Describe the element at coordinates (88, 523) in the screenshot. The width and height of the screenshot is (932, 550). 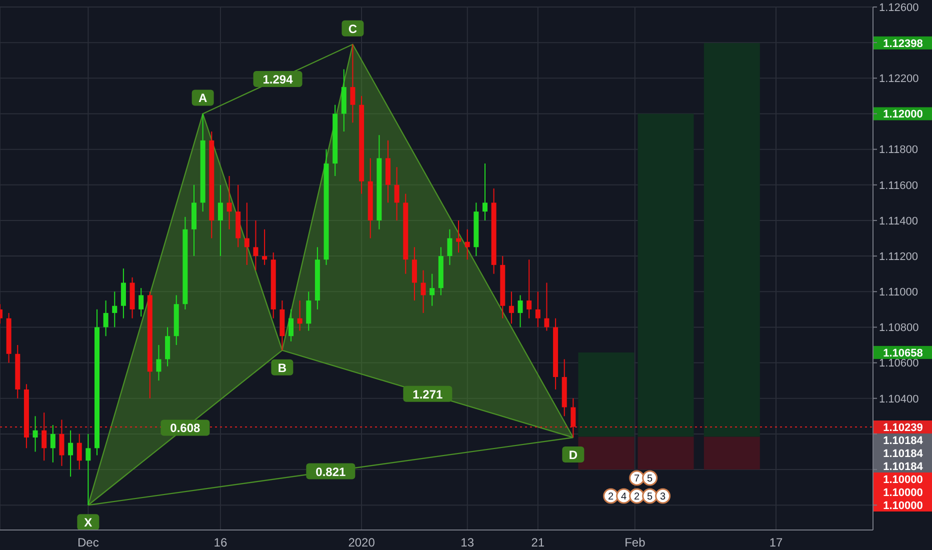
I see `annotation: X` at that location.